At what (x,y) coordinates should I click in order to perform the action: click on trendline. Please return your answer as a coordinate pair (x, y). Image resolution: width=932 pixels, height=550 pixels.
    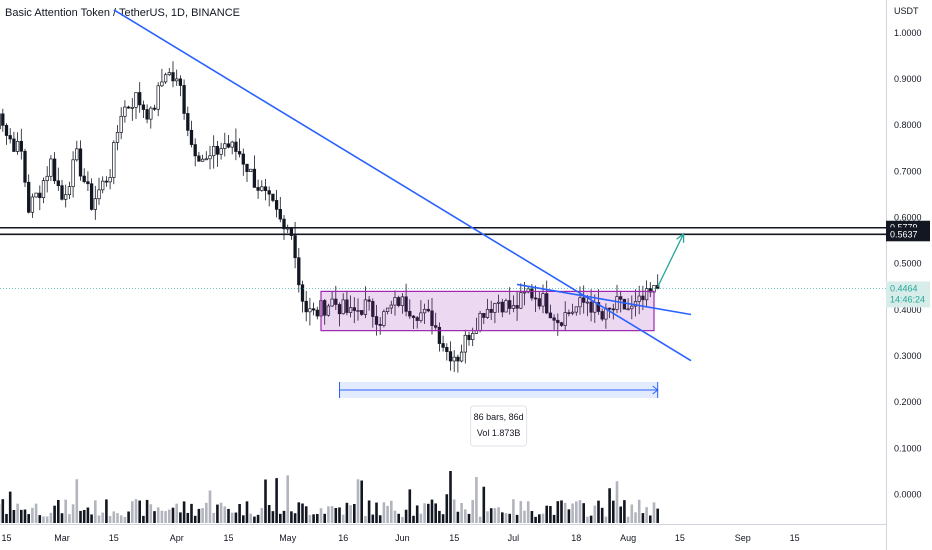
    Looking at the image, I should click on (604, 299).